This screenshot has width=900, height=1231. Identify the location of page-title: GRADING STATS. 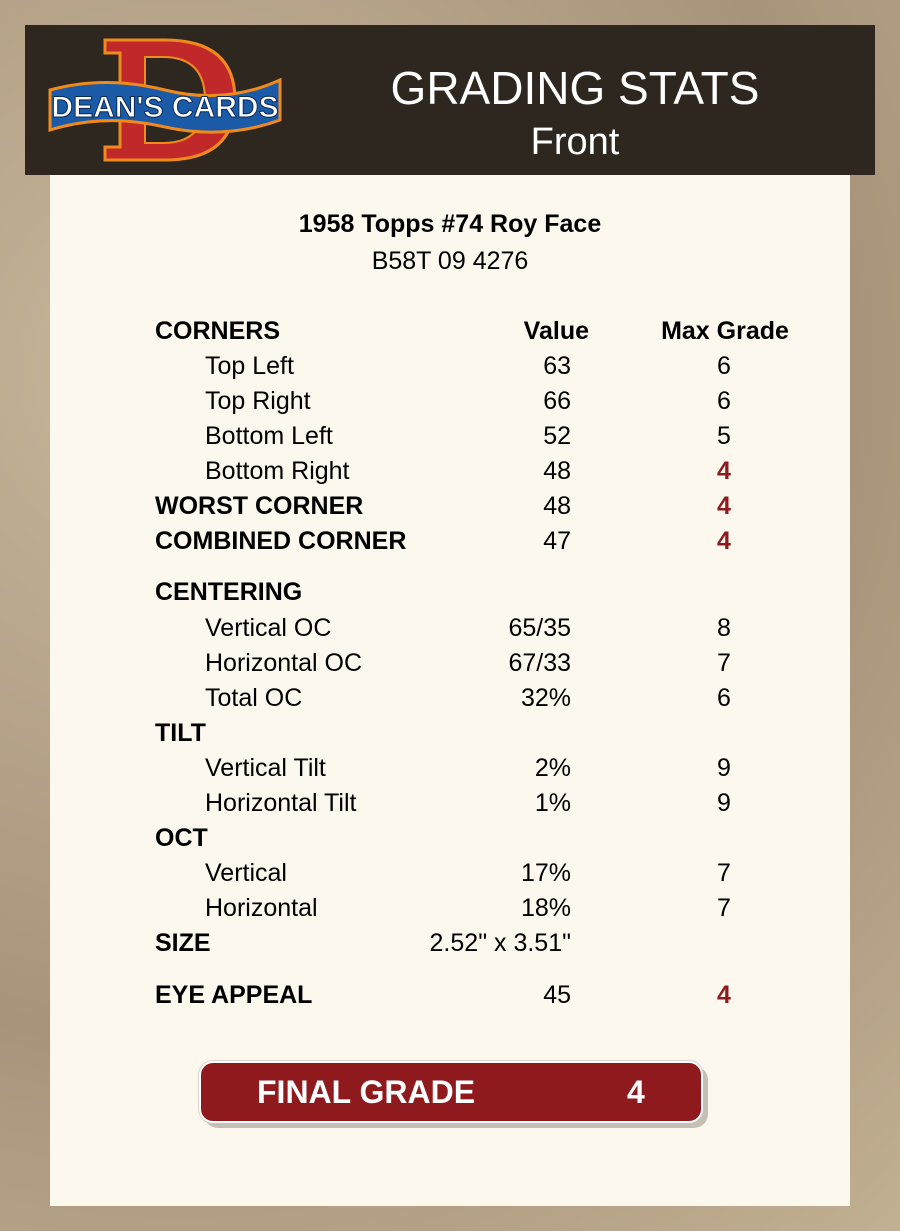
(575, 88).